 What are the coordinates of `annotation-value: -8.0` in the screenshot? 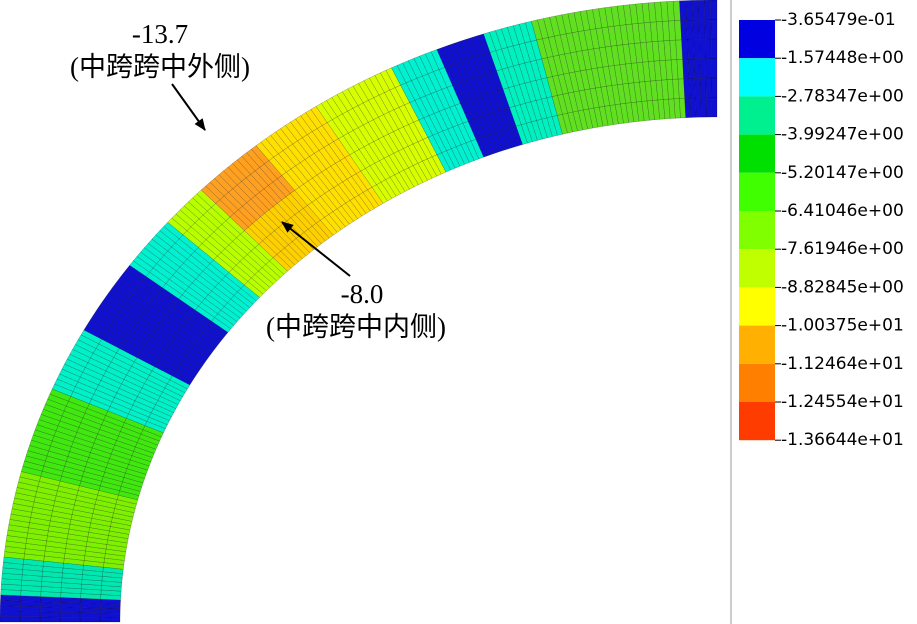 It's located at (362, 294).